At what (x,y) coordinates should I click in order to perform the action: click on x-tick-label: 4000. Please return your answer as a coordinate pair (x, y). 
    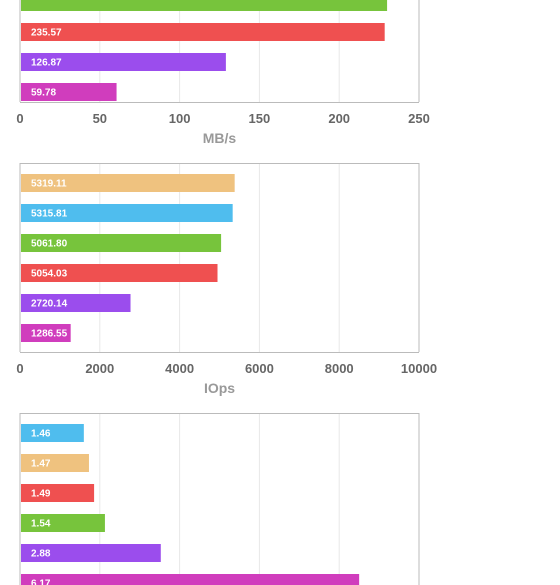
    Looking at the image, I should click on (179, 368).